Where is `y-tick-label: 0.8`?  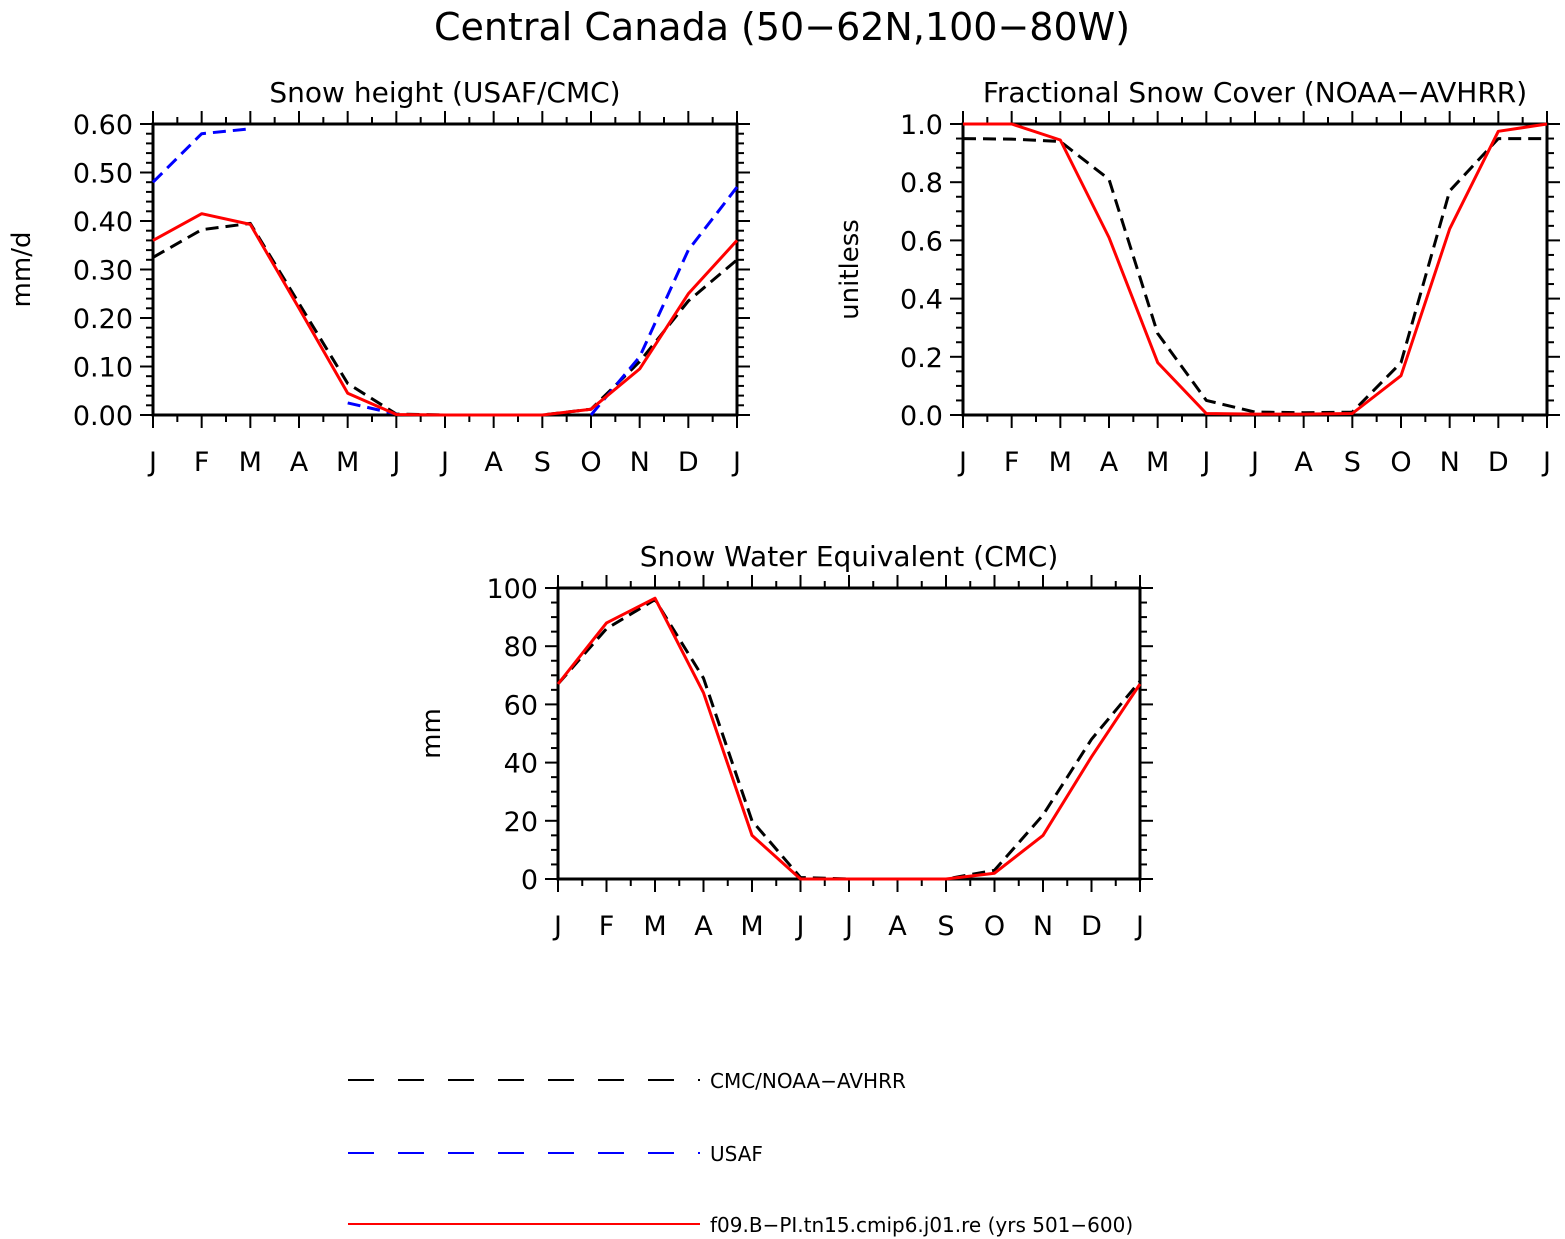
y-tick-label: 0.8 is located at coordinates (921, 183).